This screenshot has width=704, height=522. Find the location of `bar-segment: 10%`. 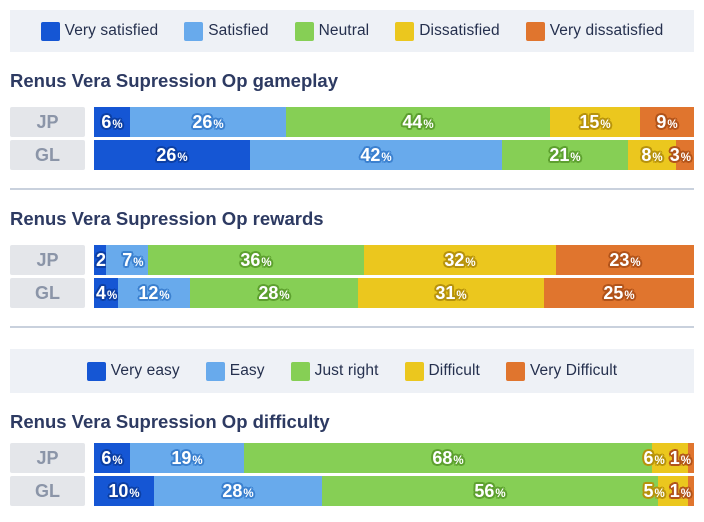

bar-segment: 10% is located at coordinates (124, 491).